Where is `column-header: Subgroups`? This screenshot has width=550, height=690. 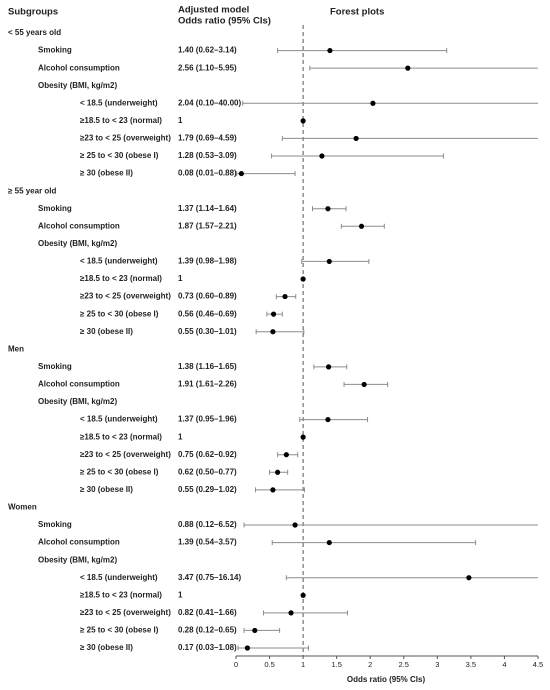 column-header: Subgroups is located at coordinates (33, 12).